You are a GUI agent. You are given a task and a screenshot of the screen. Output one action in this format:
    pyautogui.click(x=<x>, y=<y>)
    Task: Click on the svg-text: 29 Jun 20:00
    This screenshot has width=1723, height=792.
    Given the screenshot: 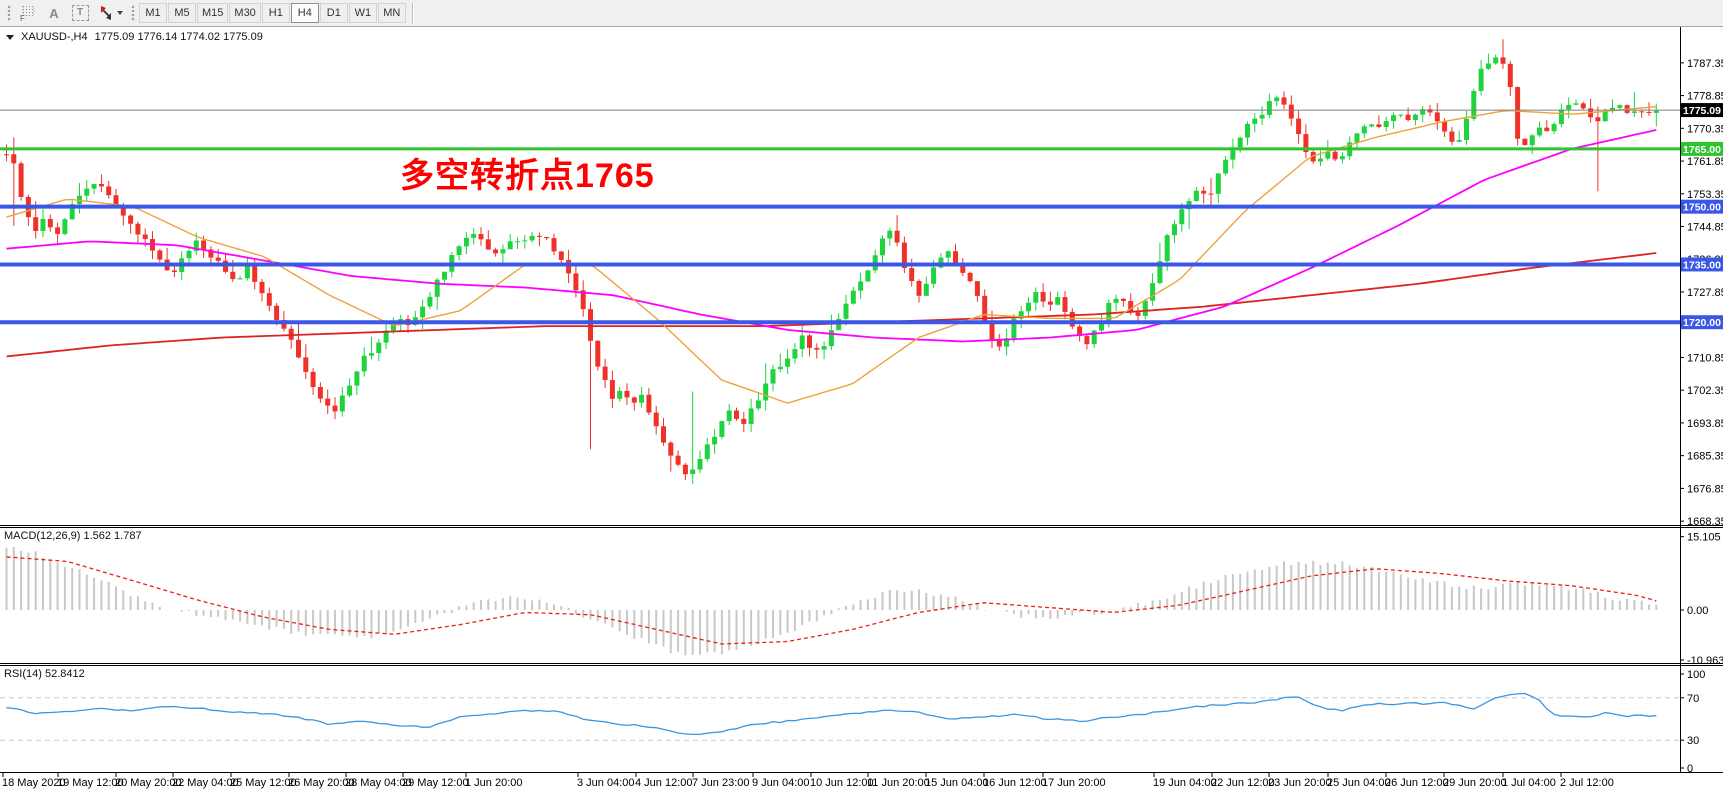 What is the action you would take?
    pyautogui.click(x=1475, y=783)
    